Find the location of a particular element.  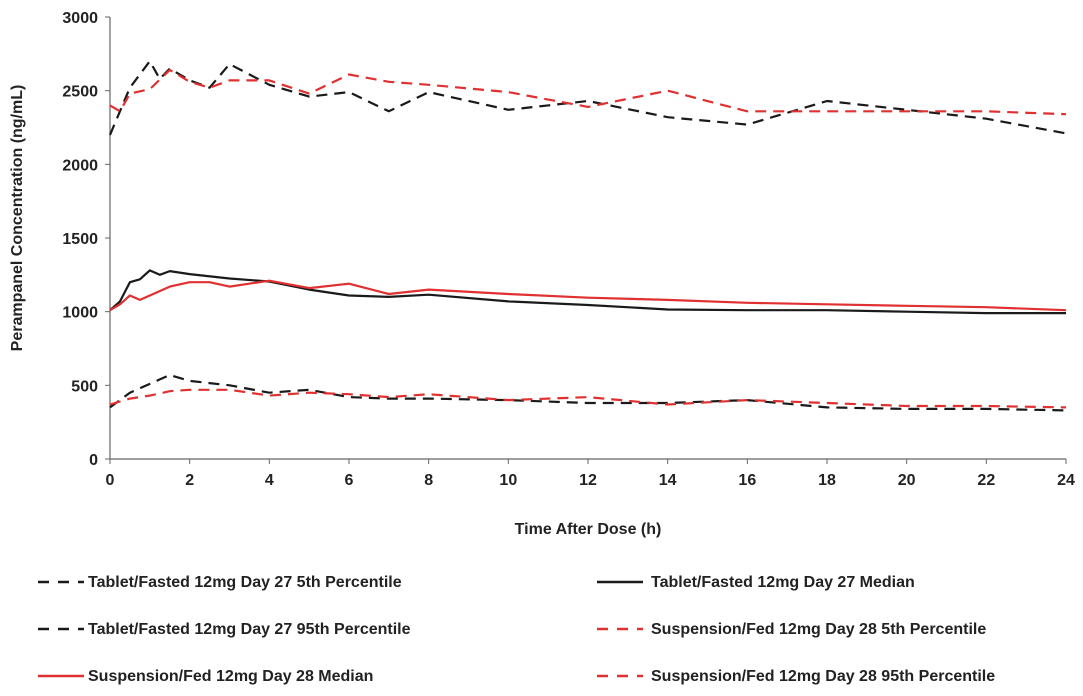

x-tick-label: 24 is located at coordinates (1066, 480).